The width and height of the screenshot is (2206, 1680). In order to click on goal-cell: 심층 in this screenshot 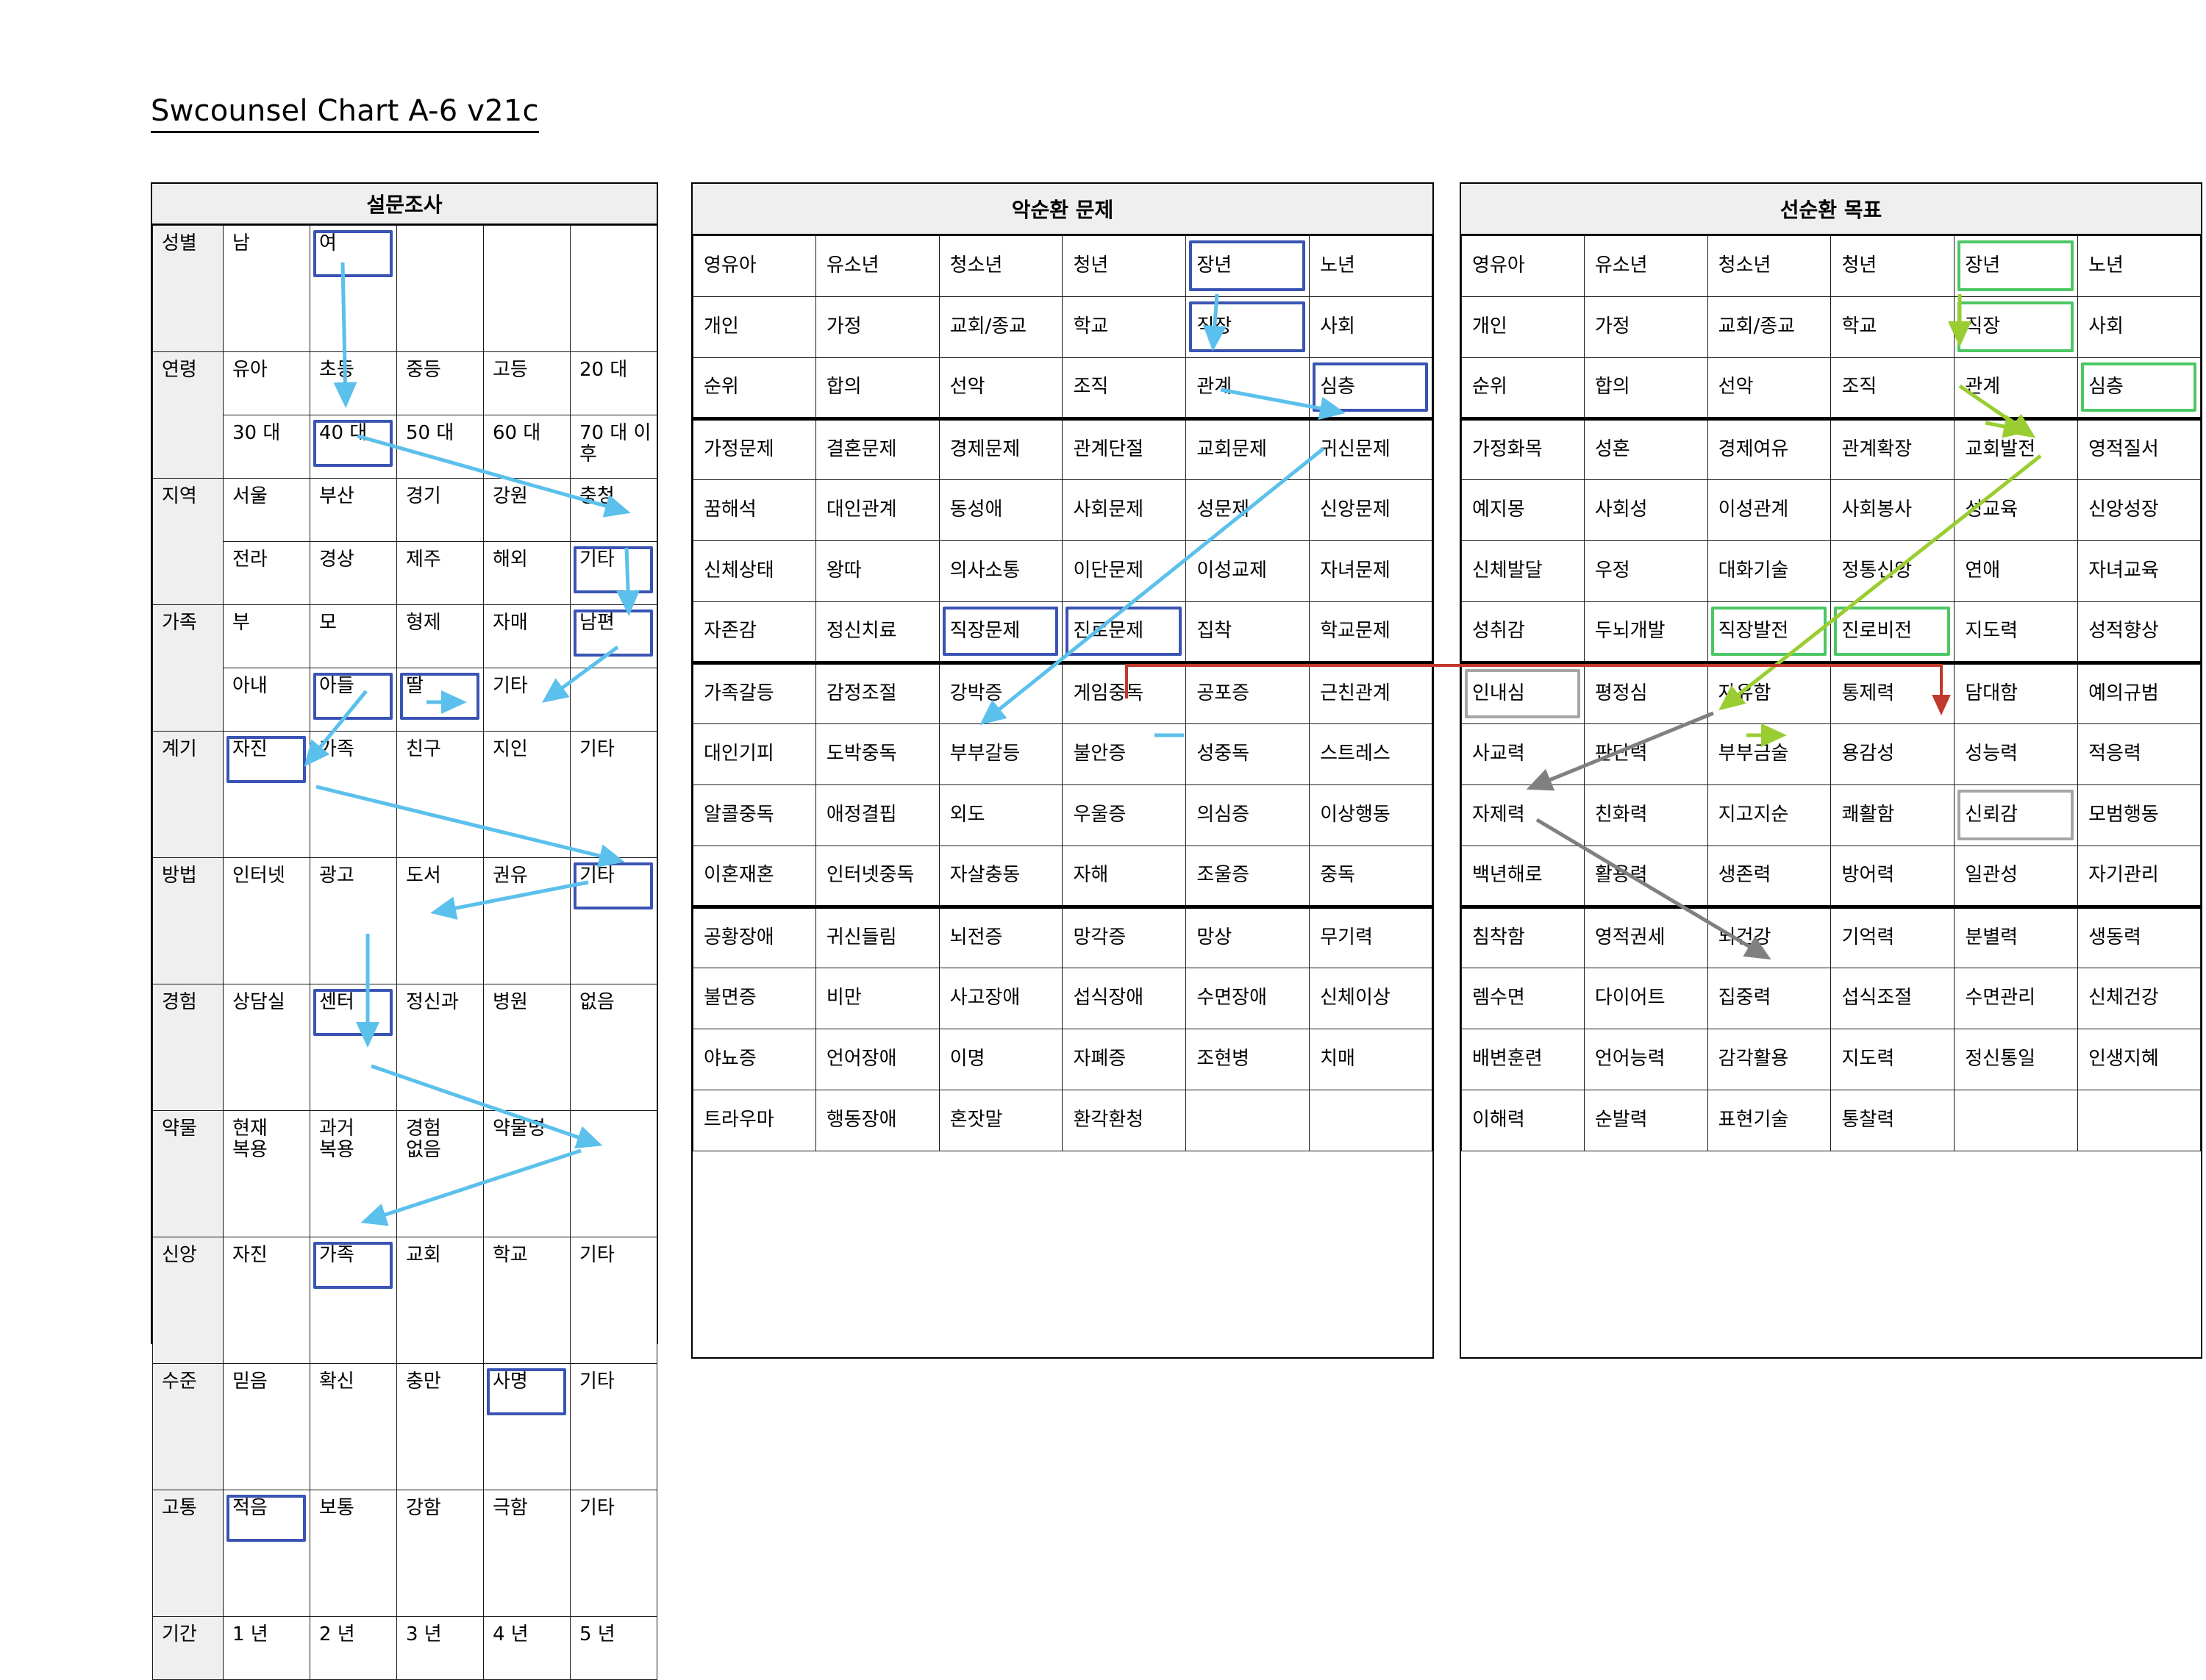, I will do `click(2139, 389)`.